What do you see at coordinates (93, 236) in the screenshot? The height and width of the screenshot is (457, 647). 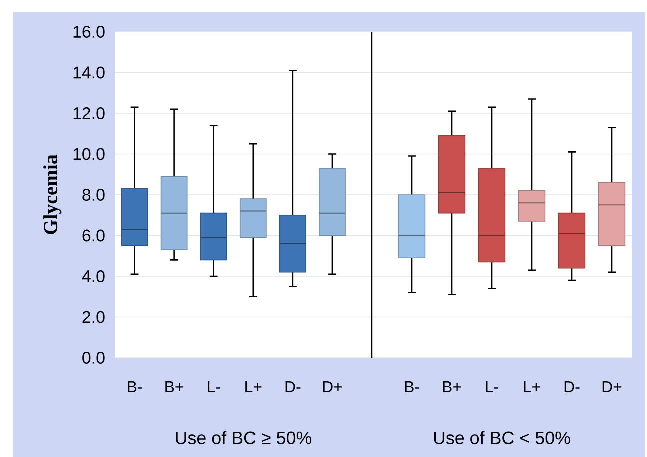 I see `y-tick-label: 6.0` at bounding box center [93, 236].